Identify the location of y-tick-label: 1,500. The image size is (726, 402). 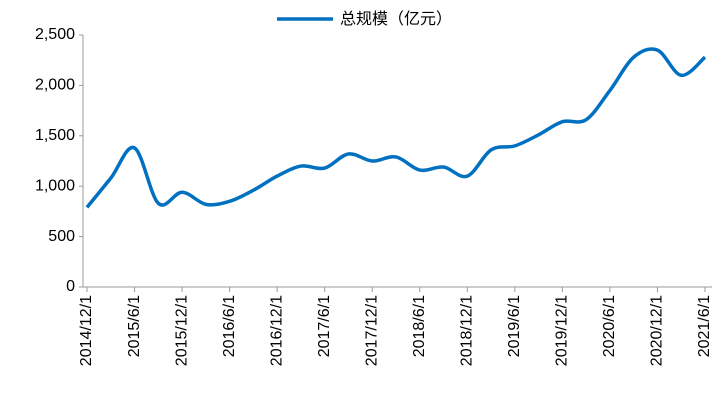
(55, 135).